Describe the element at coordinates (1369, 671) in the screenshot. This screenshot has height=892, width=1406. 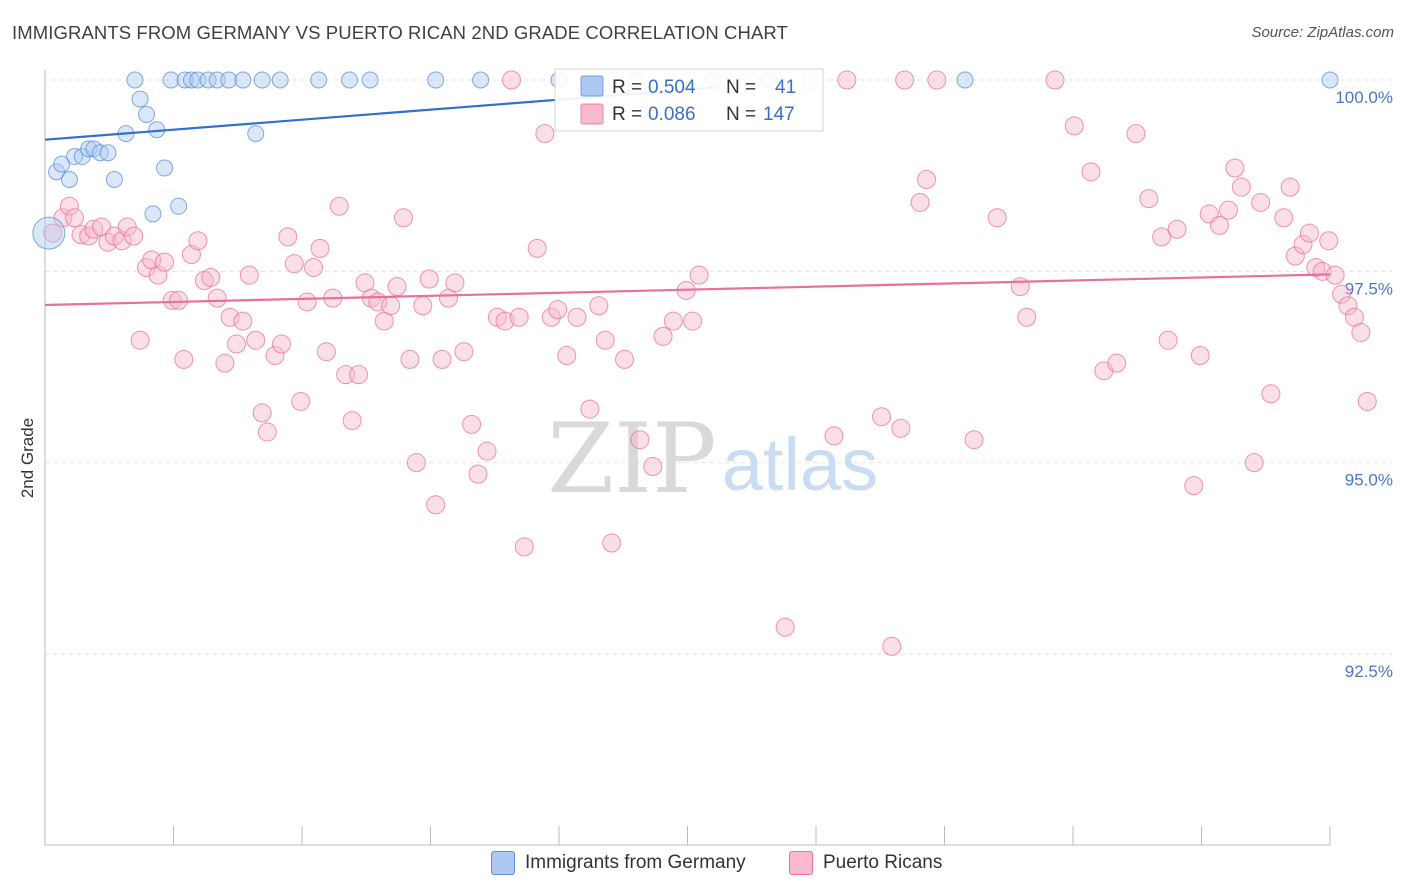
I see `y-tick-label-3: 92.5%` at that location.